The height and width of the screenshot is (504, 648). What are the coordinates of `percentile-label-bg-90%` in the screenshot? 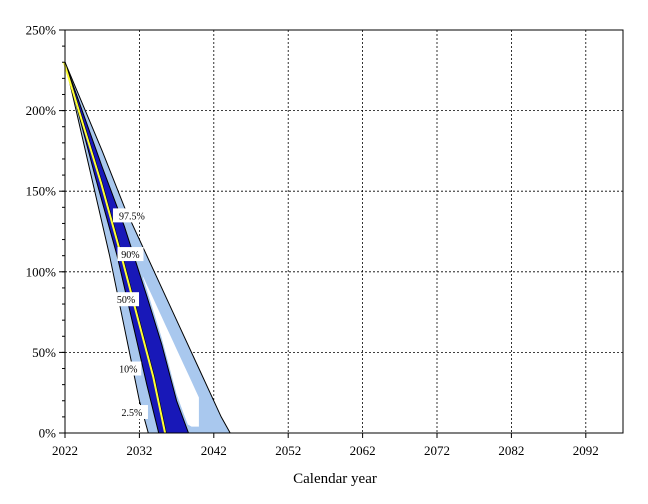 It's located at (130, 254).